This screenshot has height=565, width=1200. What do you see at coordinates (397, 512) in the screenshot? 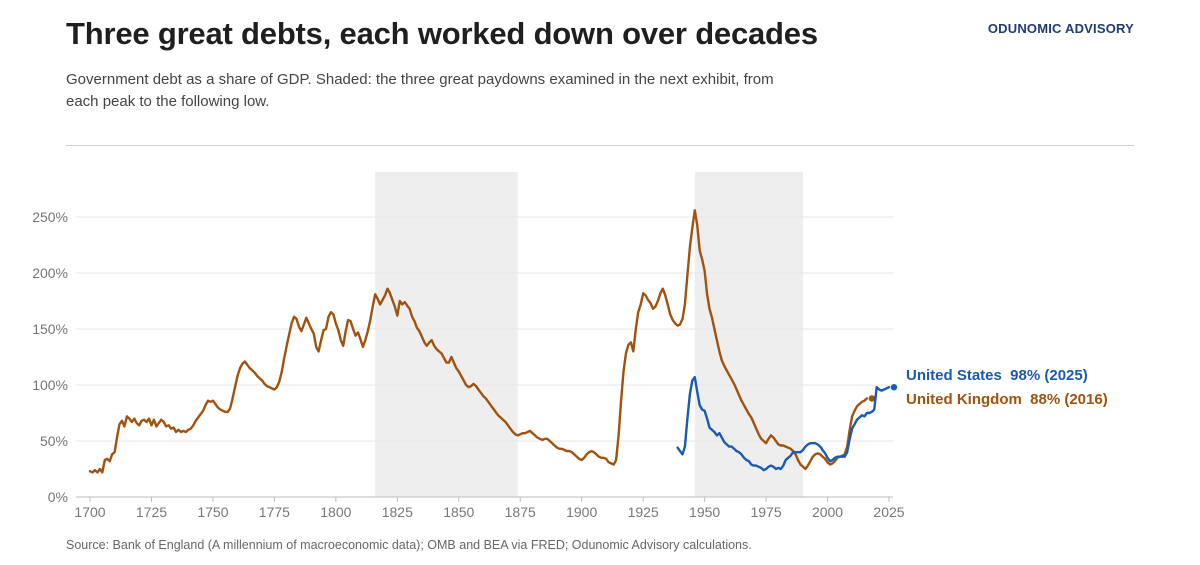
I see `x-tick-label: 1825` at bounding box center [397, 512].